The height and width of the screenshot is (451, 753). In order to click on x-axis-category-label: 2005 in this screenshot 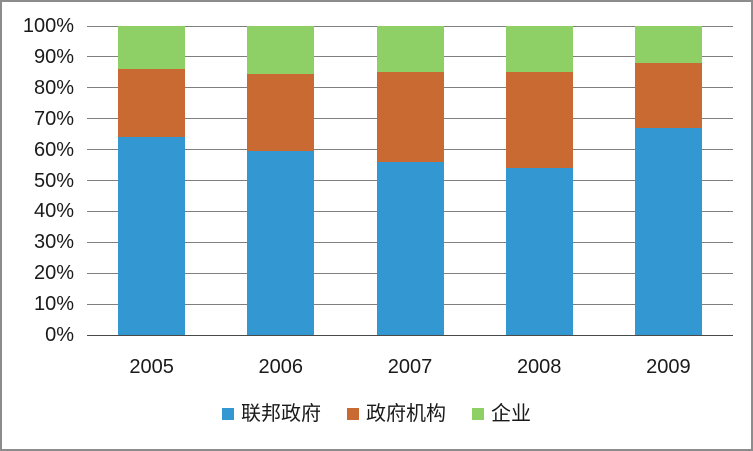, I will do `click(151, 367)`.